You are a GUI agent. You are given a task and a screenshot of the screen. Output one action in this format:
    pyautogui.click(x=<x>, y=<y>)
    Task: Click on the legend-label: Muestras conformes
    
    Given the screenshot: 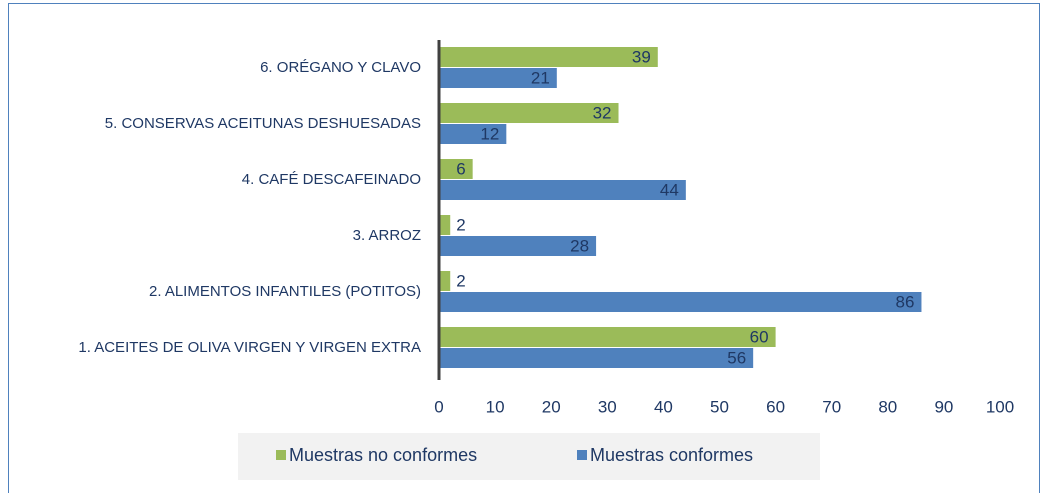 What is the action you would take?
    pyautogui.click(x=671, y=455)
    